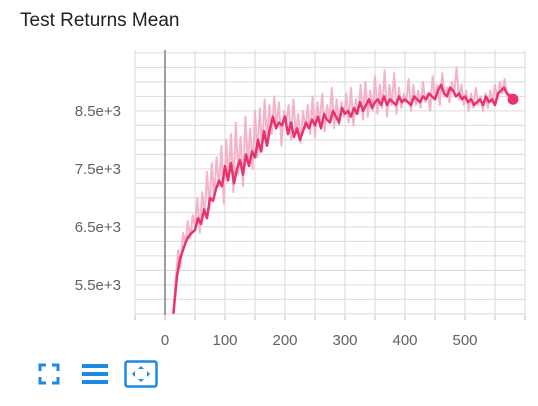 Image resolution: width=538 pixels, height=406 pixels. What do you see at coordinates (98, 285) in the screenshot?
I see `y-tick-label: 5.5e+3` at bounding box center [98, 285].